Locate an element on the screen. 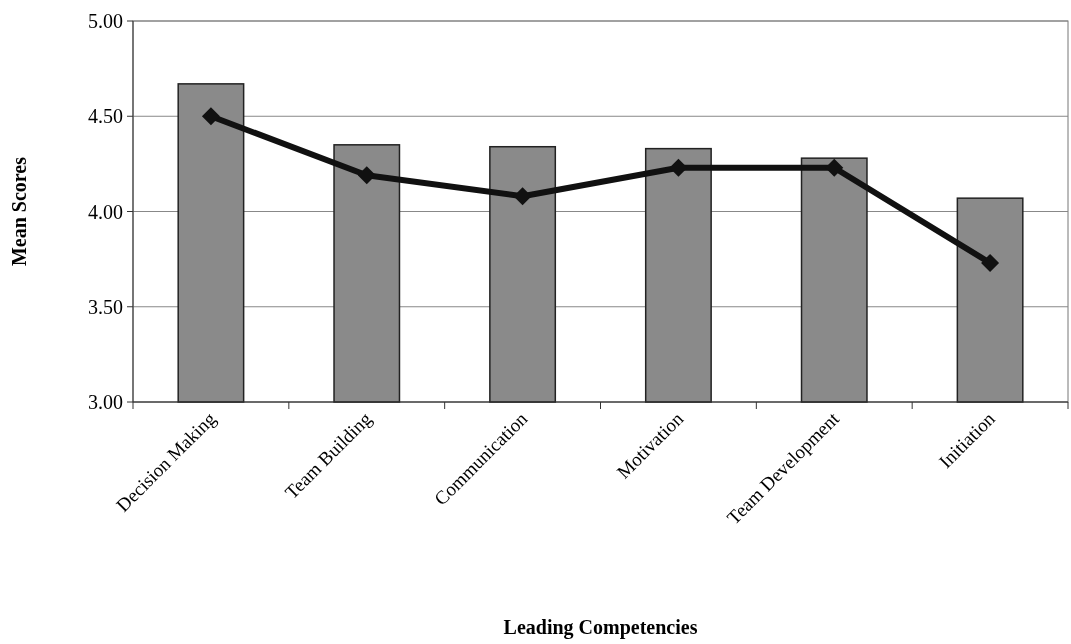  y-tick-label: 5.00 is located at coordinates (105, 21).